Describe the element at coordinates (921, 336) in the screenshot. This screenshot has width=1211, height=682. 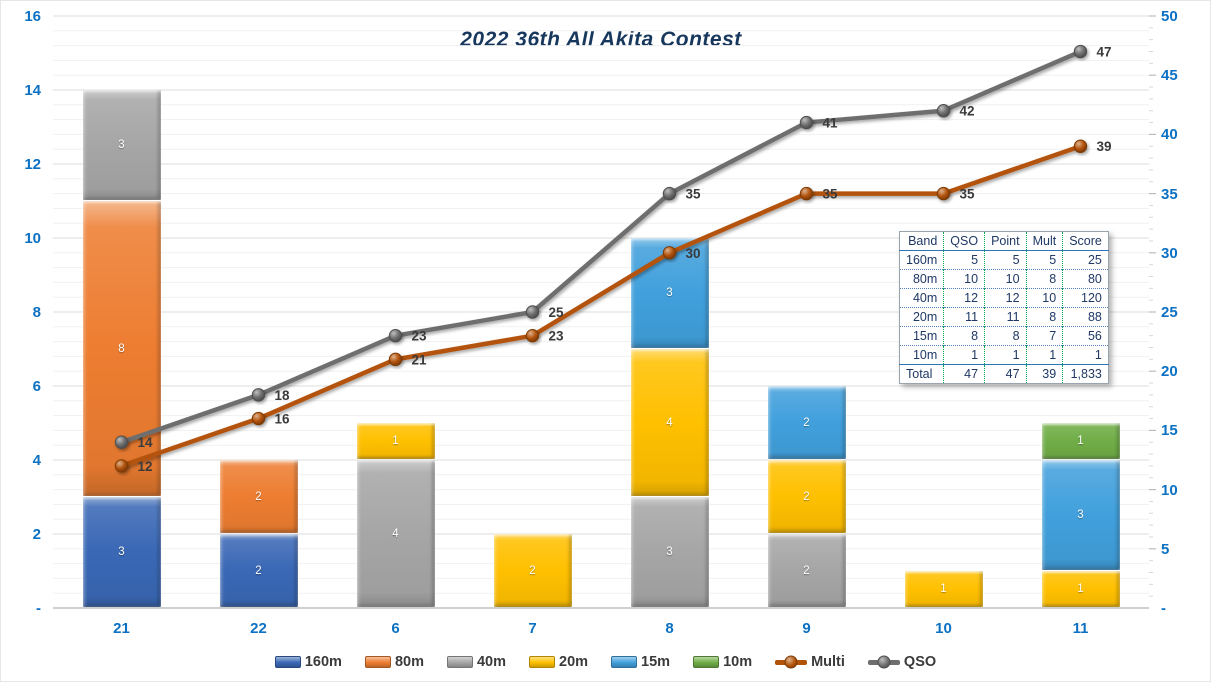
I see `score-table-cell: 15m` at that location.